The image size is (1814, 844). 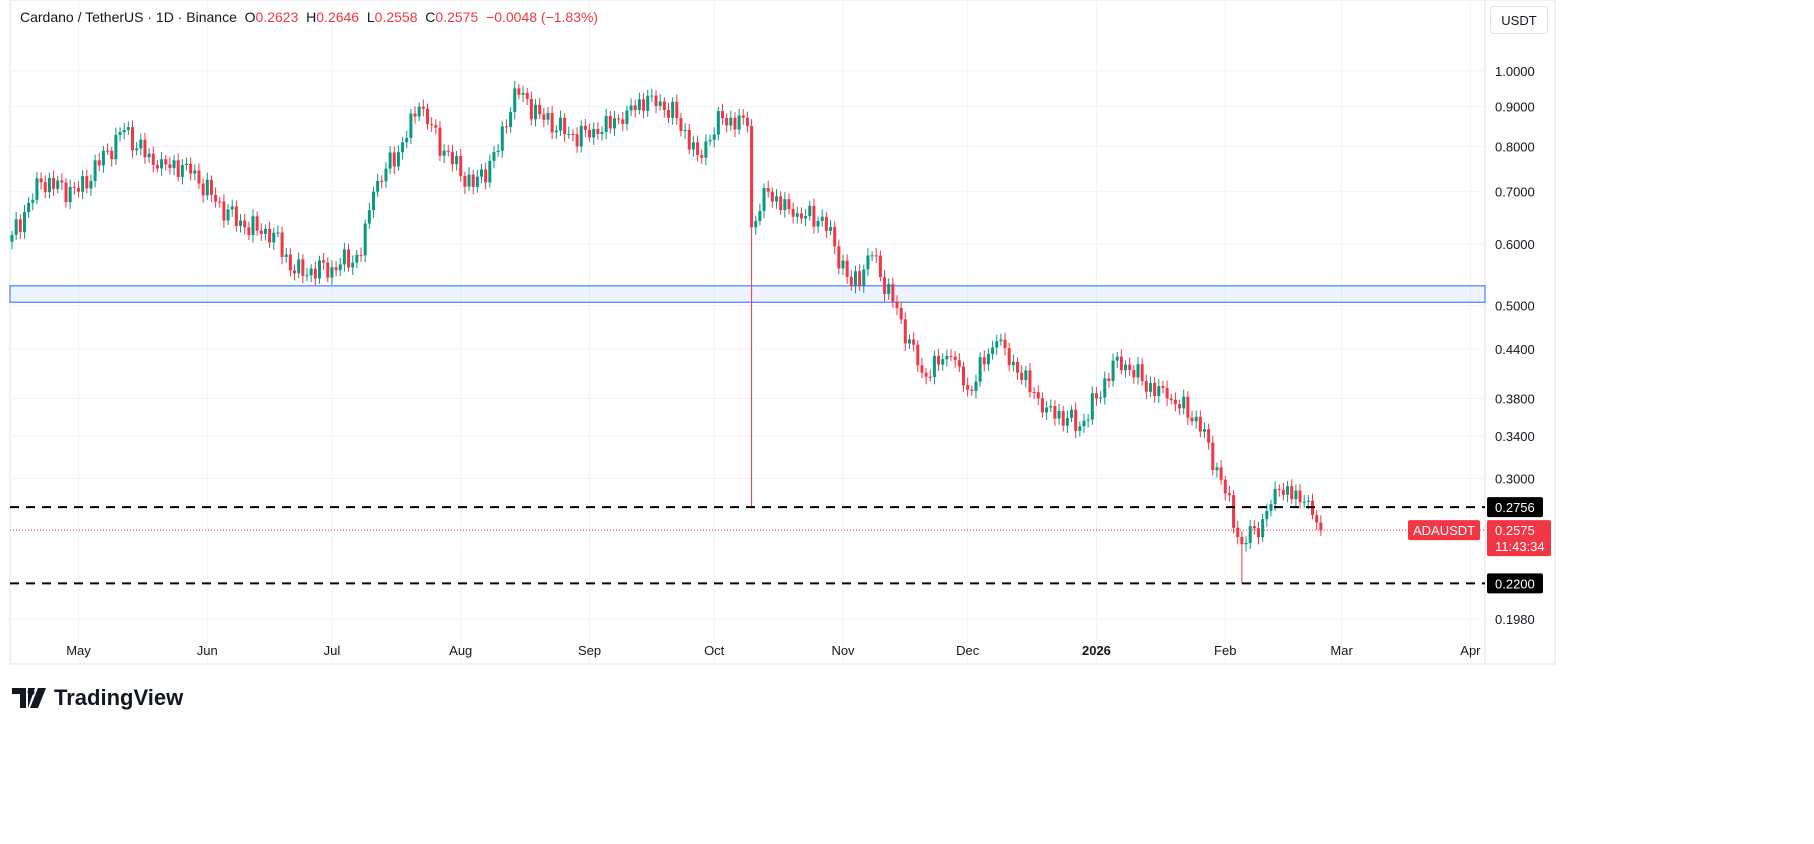 I want to click on price-axis-label: 0.3400, so click(x=1515, y=436).